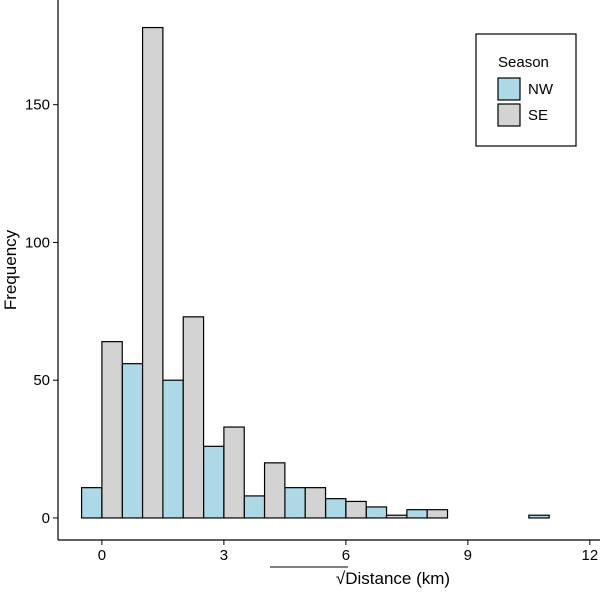 This screenshot has width=600, height=592. I want to click on legend-box, so click(526, 90).